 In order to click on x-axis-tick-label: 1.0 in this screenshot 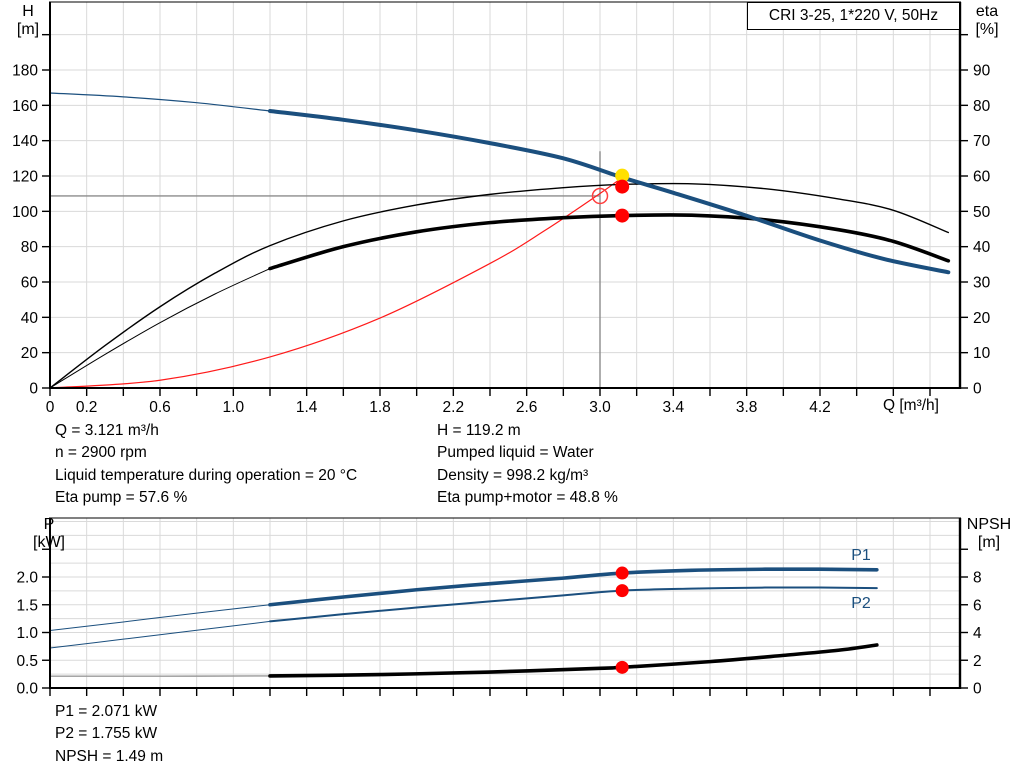, I will do `click(234, 407)`.